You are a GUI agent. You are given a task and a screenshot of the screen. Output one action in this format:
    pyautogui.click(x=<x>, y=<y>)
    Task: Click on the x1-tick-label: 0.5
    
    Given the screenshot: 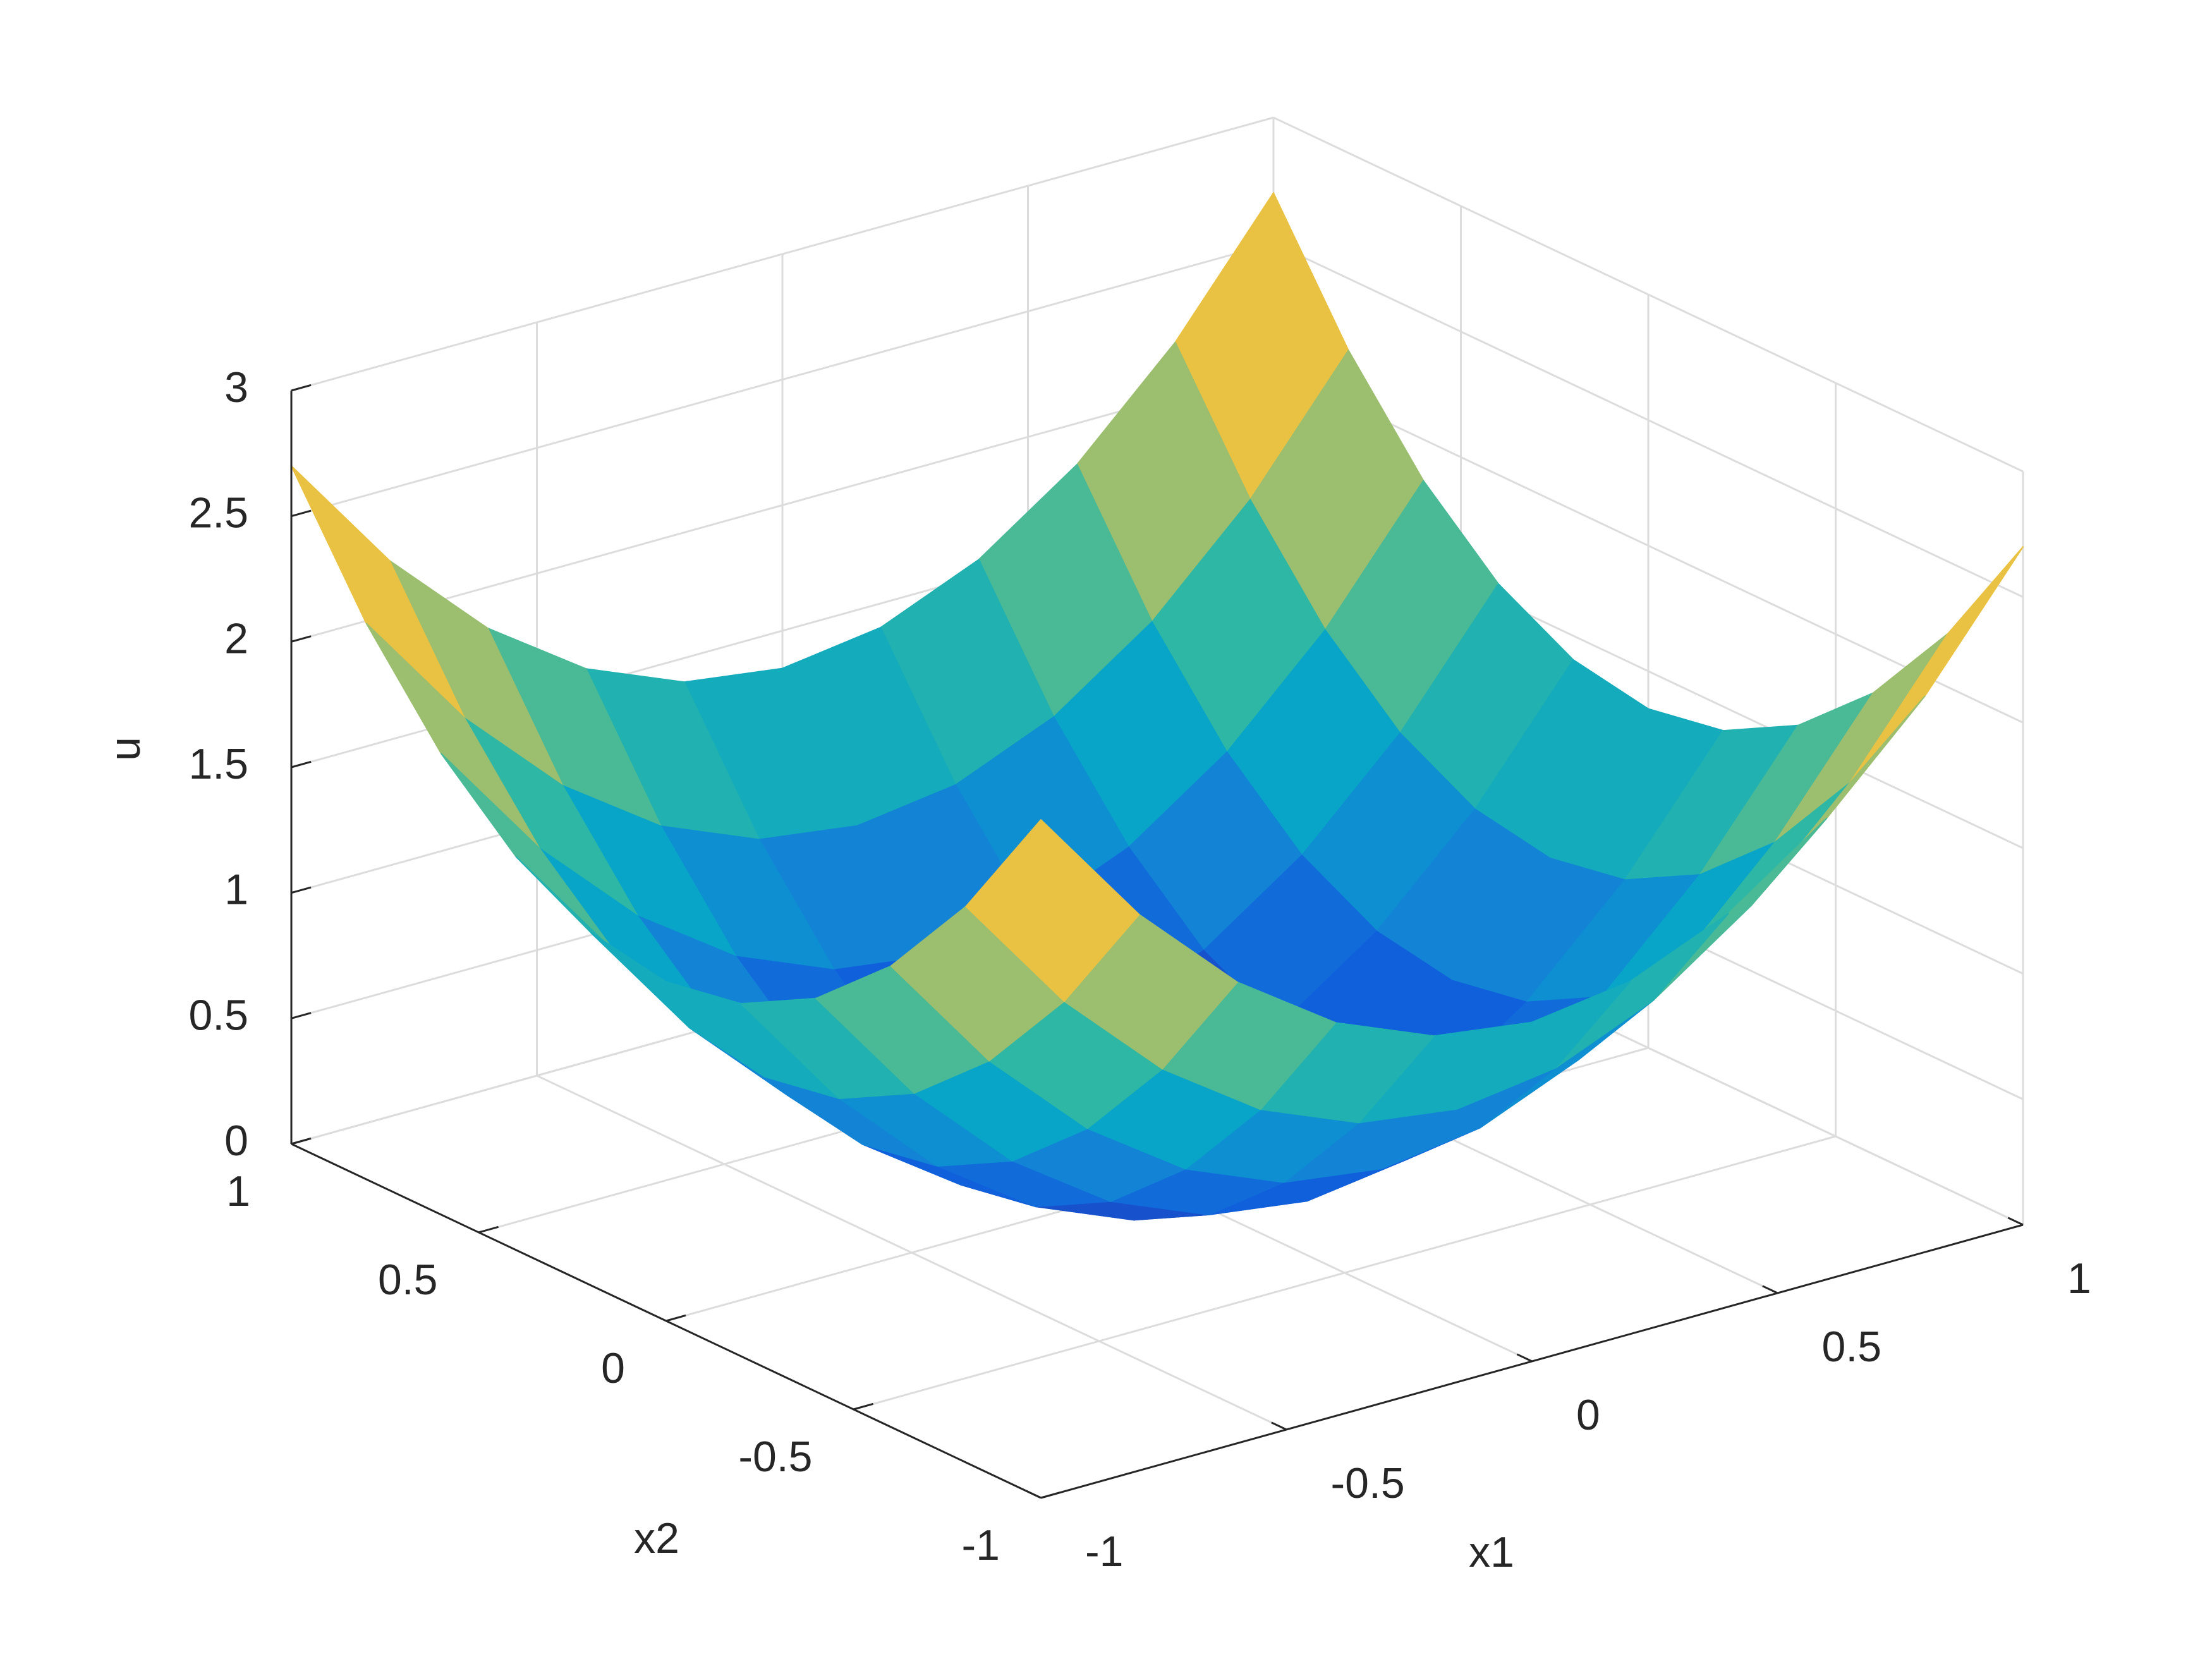 What is the action you would take?
    pyautogui.click(x=1852, y=1347)
    